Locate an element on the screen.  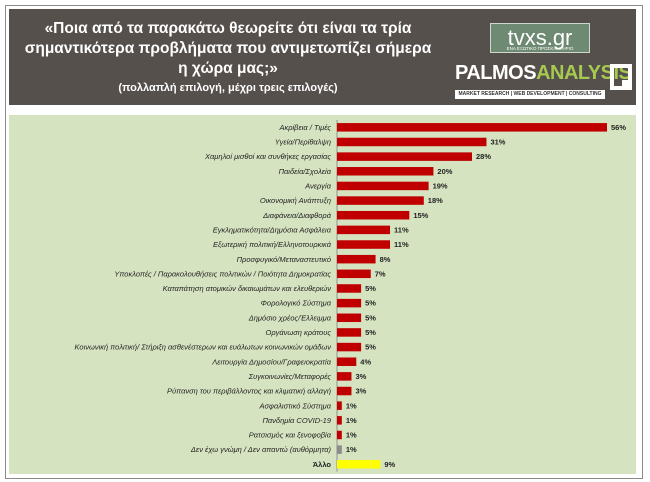
value-label: 20% is located at coordinates (444, 171).